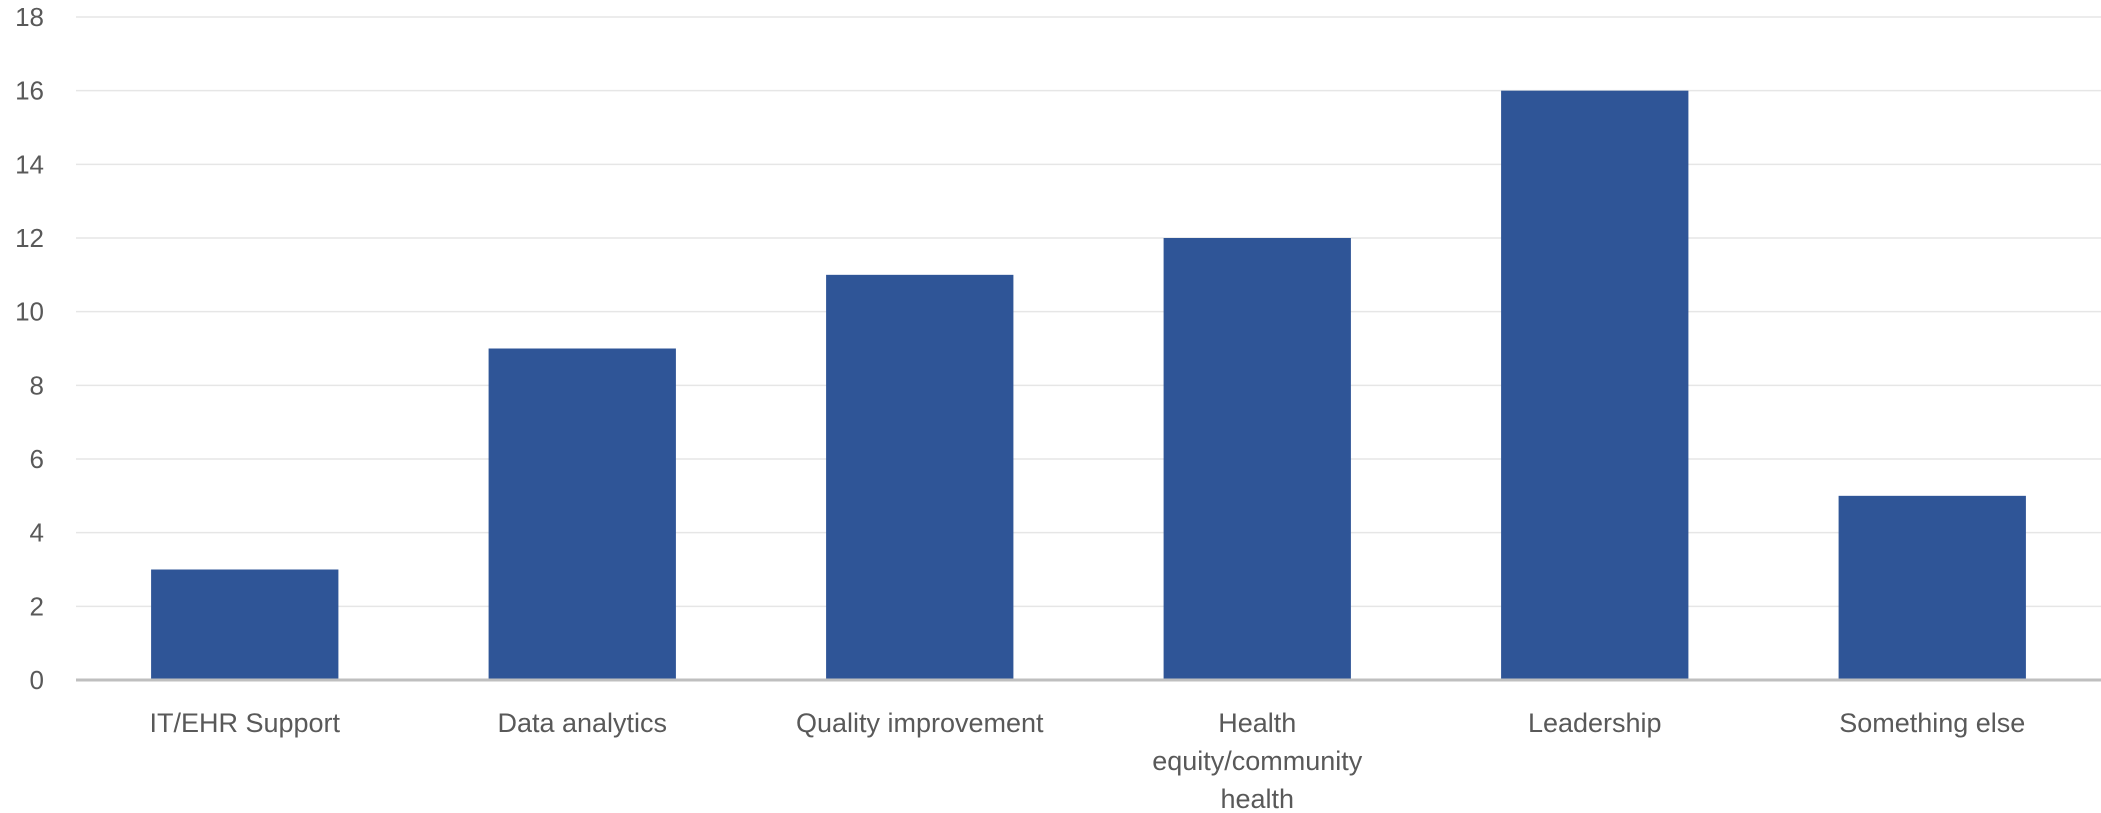  I want to click on x-category-label: Health equity/community health, so click(1257, 760).